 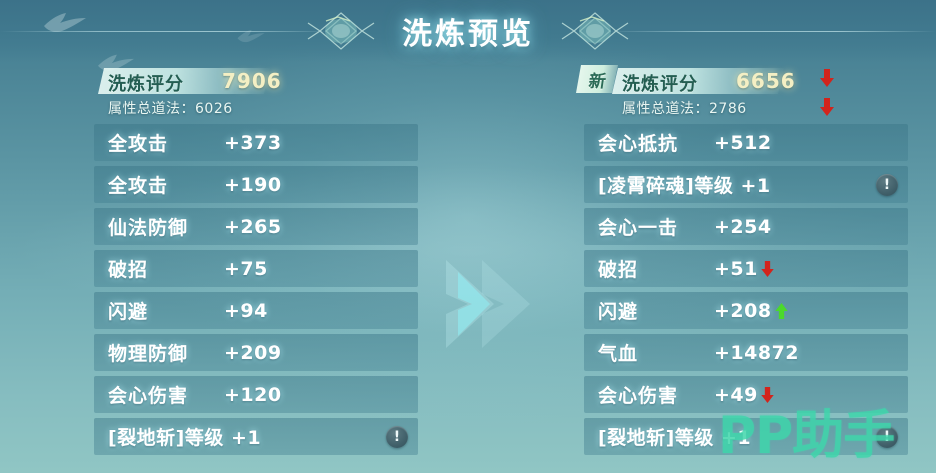 I want to click on new-score-header: 新 洗炼评分 6656 属性总道法：2786, so click(x=746, y=93).